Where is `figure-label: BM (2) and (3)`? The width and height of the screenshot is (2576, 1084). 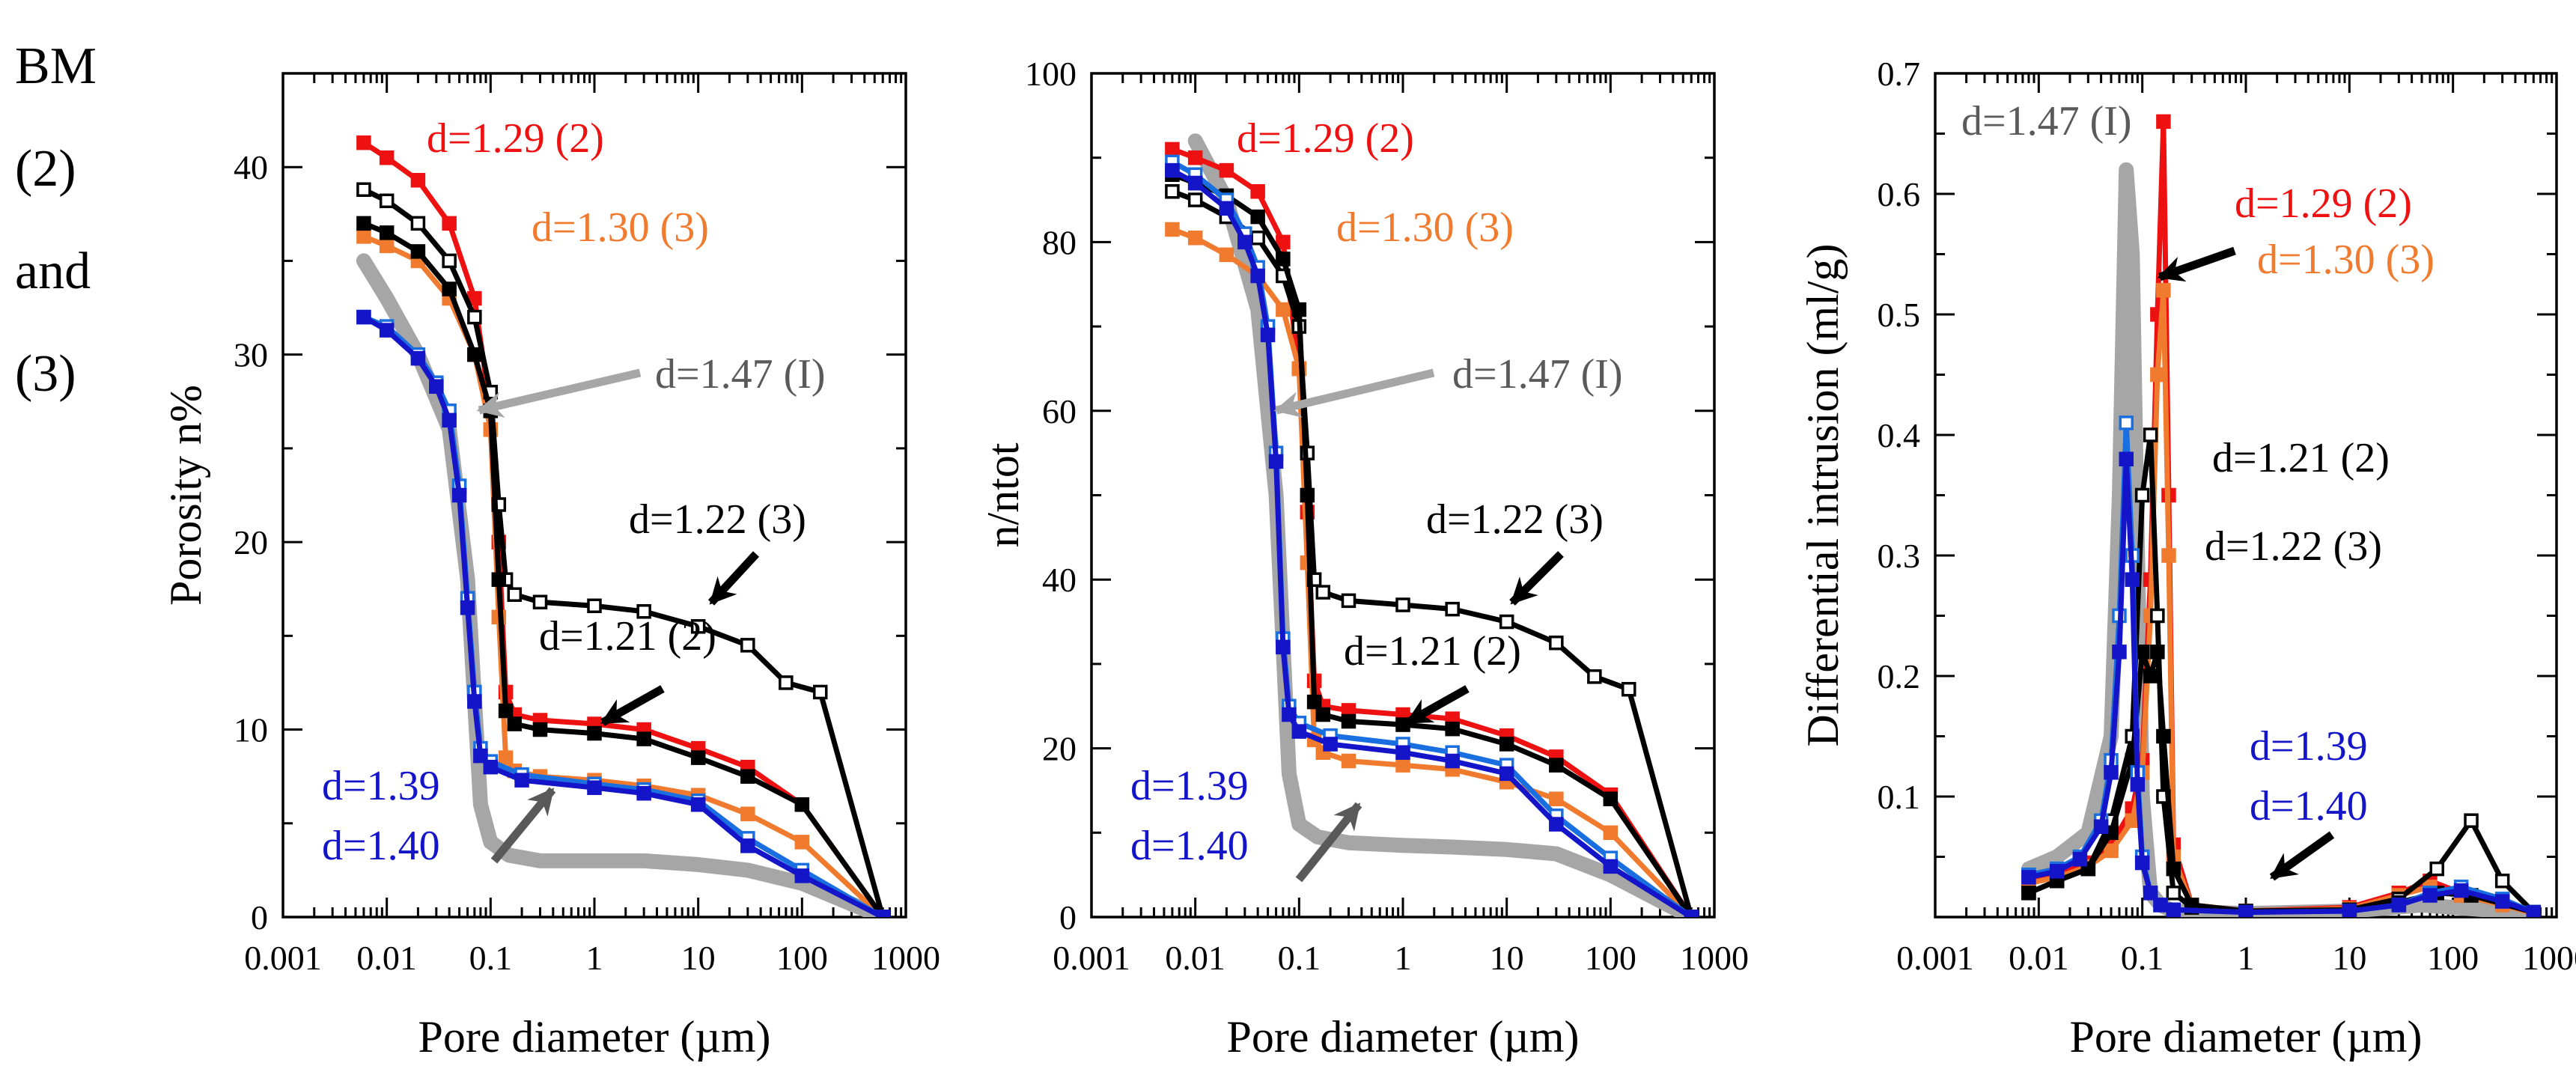 figure-label: BM (2) and (3) is located at coordinates (90, 220).